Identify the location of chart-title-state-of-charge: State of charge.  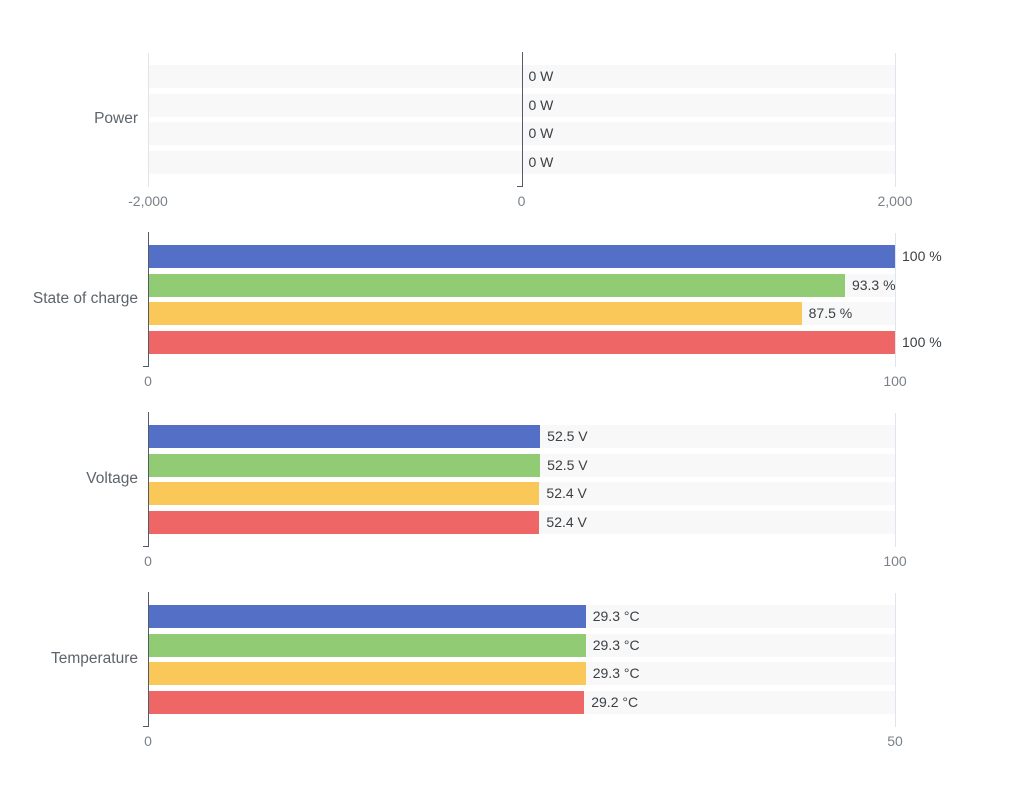
(85, 298).